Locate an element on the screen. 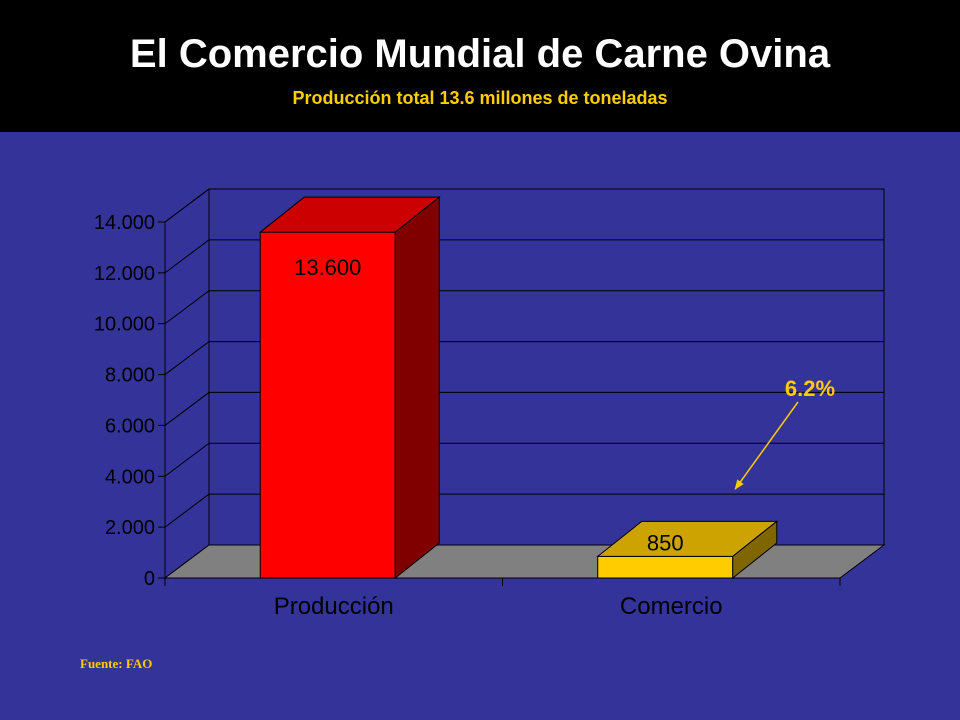  y-tick-label: 12.000 is located at coordinates (124, 274).